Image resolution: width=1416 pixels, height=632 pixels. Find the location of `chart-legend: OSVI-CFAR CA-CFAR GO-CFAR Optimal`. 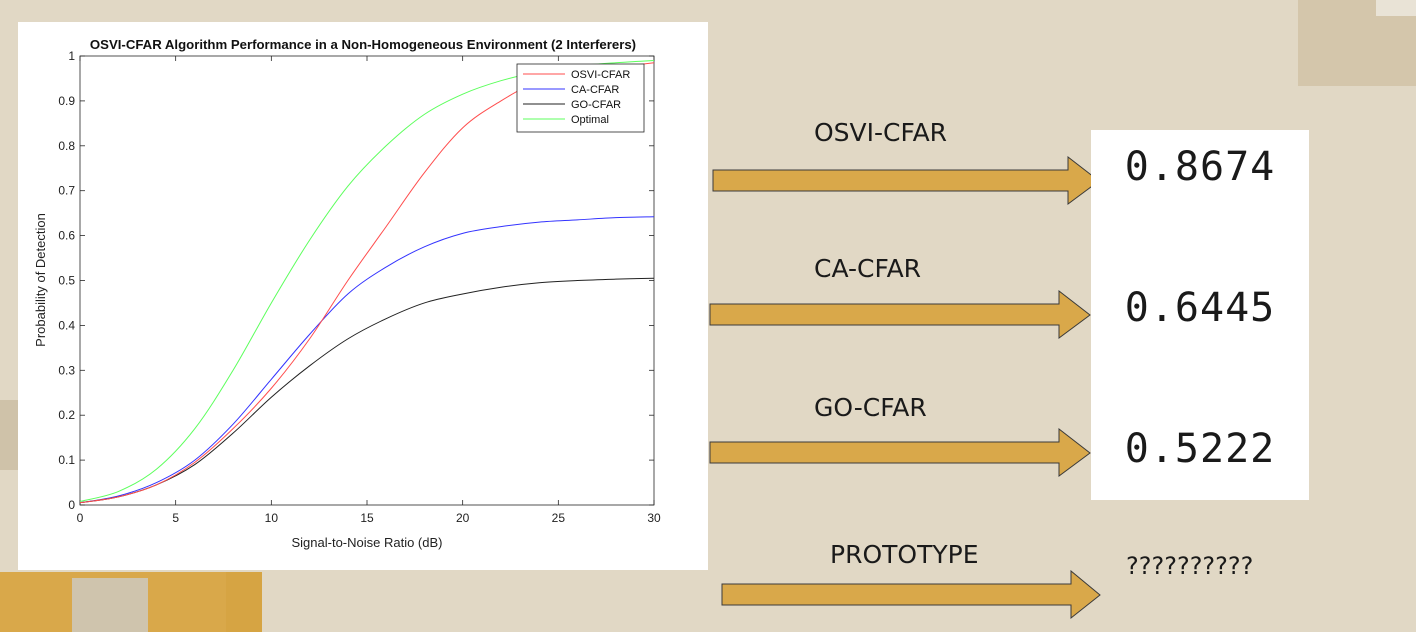

chart-legend: OSVI-CFAR CA-CFAR GO-CFAR Optimal is located at coordinates (580, 98).